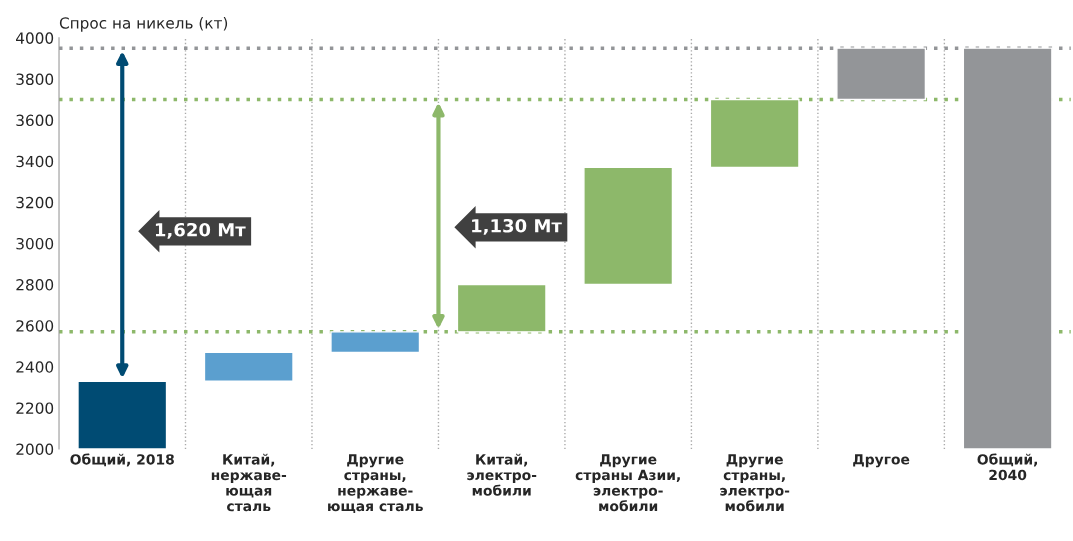  Describe the element at coordinates (35, 243) in the screenshot. I see `y-tick-label: 3000` at that location.